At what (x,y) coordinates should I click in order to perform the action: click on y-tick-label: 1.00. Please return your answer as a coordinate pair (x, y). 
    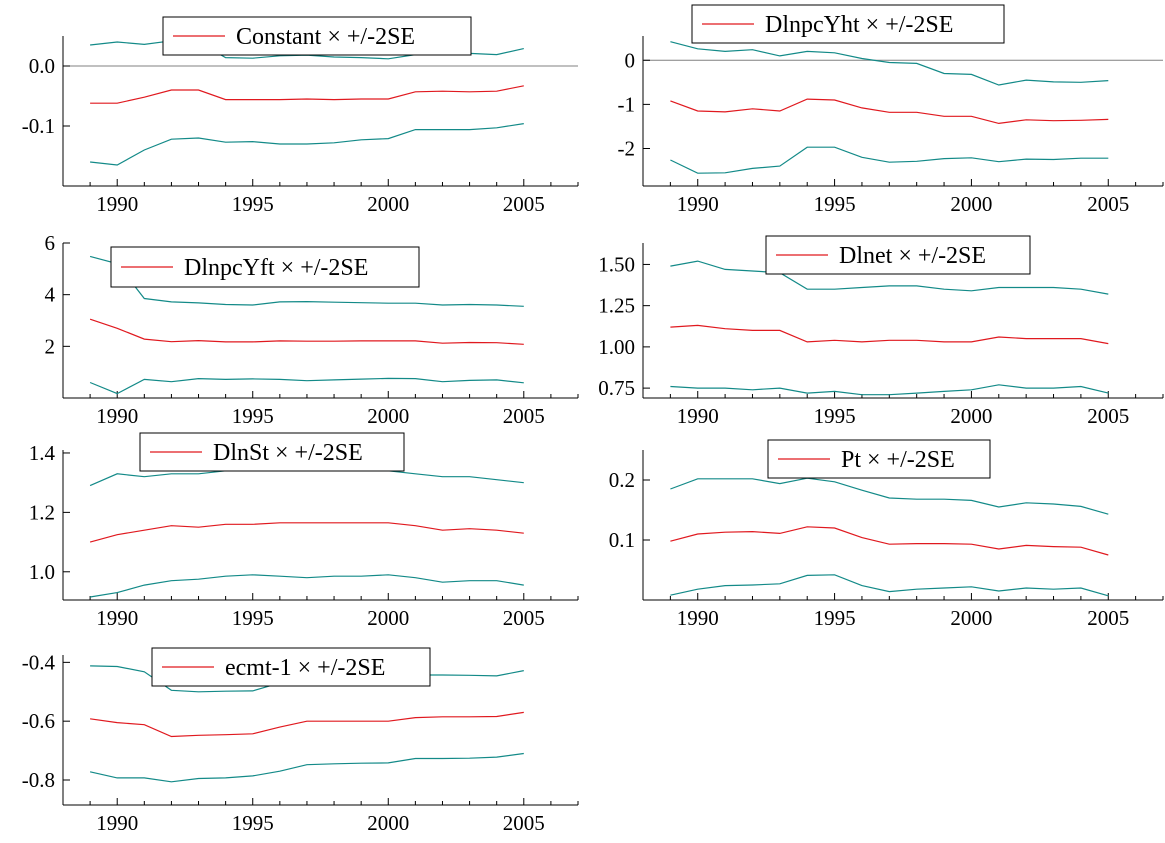
    Looking at the image, I should click on (616, 347).